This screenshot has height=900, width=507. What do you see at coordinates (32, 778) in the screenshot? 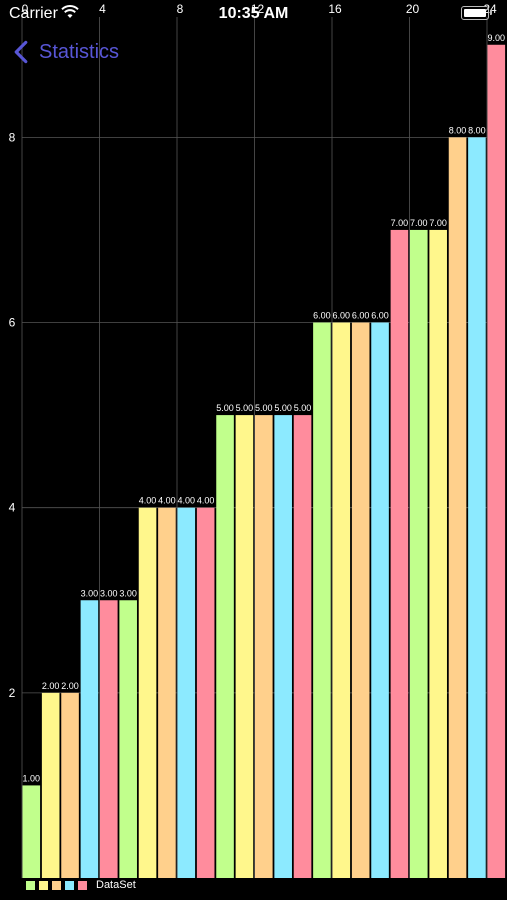
I see `bar-data-label: 1.00` at bounding box center [32, 778].